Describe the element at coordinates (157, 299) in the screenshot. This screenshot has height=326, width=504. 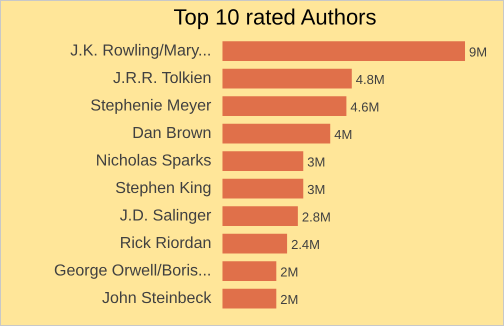
I see `y-tick-label: John Steinbeck` at that location.